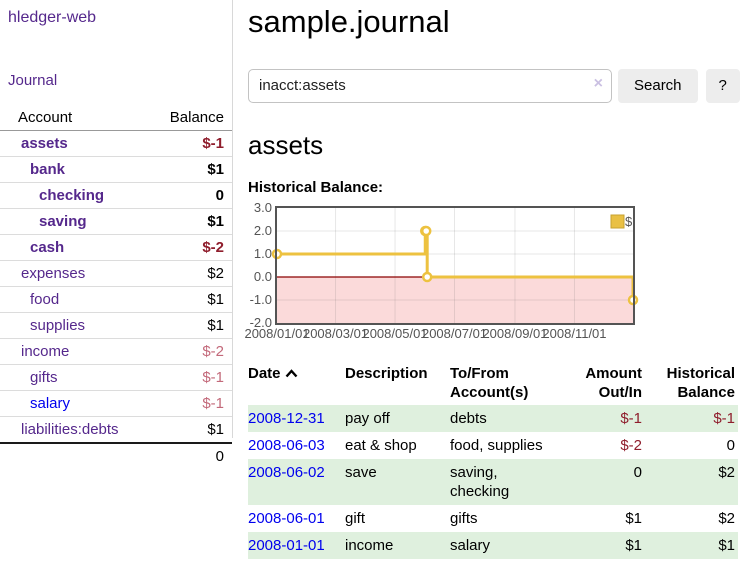  What do you see at coordinates (47, 247) in the screenshot?
I see `account-link: cash` at bounding box center [47, 247].